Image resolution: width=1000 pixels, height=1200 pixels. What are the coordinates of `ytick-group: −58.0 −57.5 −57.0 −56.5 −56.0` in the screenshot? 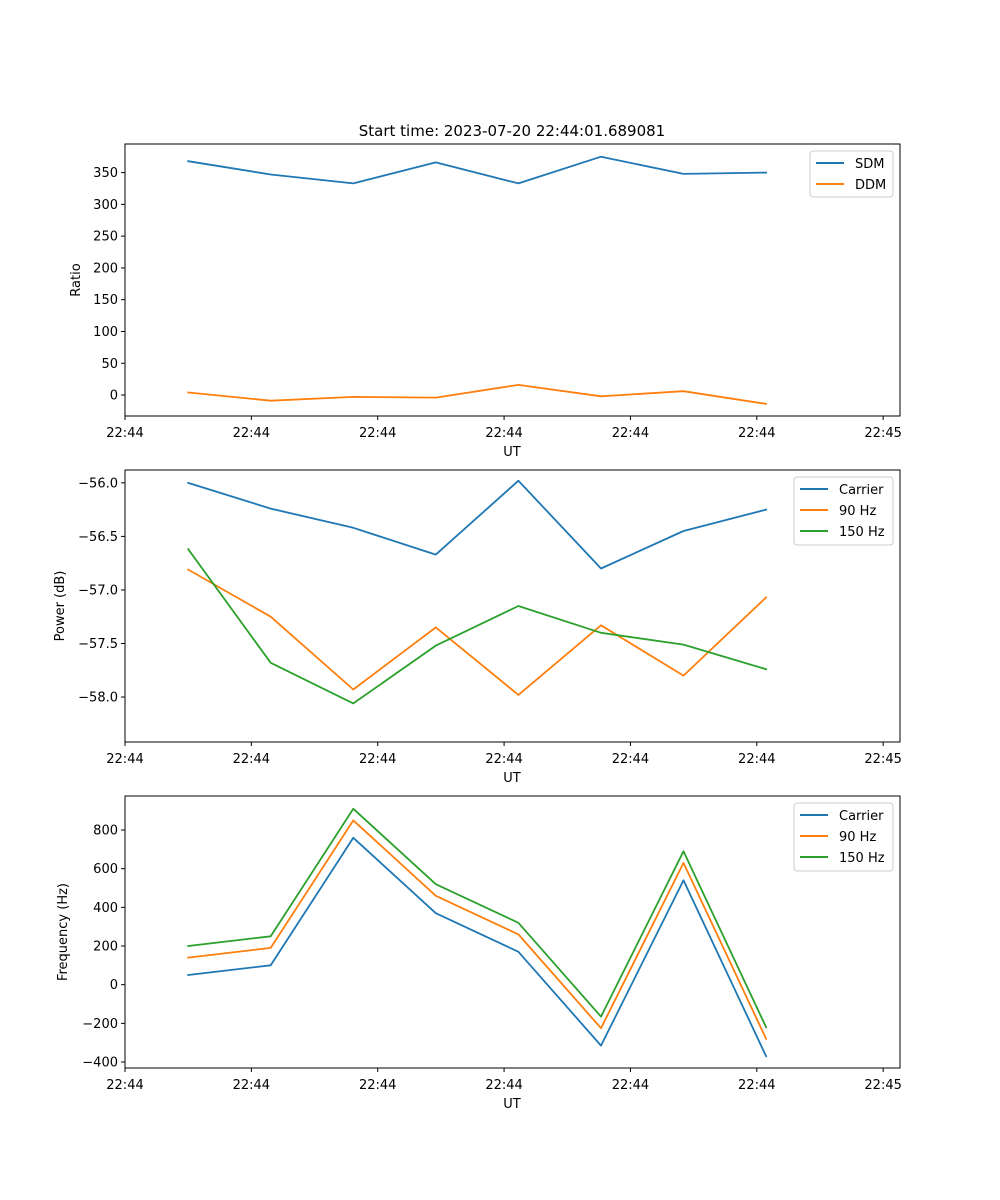 It's located at (101, 591).